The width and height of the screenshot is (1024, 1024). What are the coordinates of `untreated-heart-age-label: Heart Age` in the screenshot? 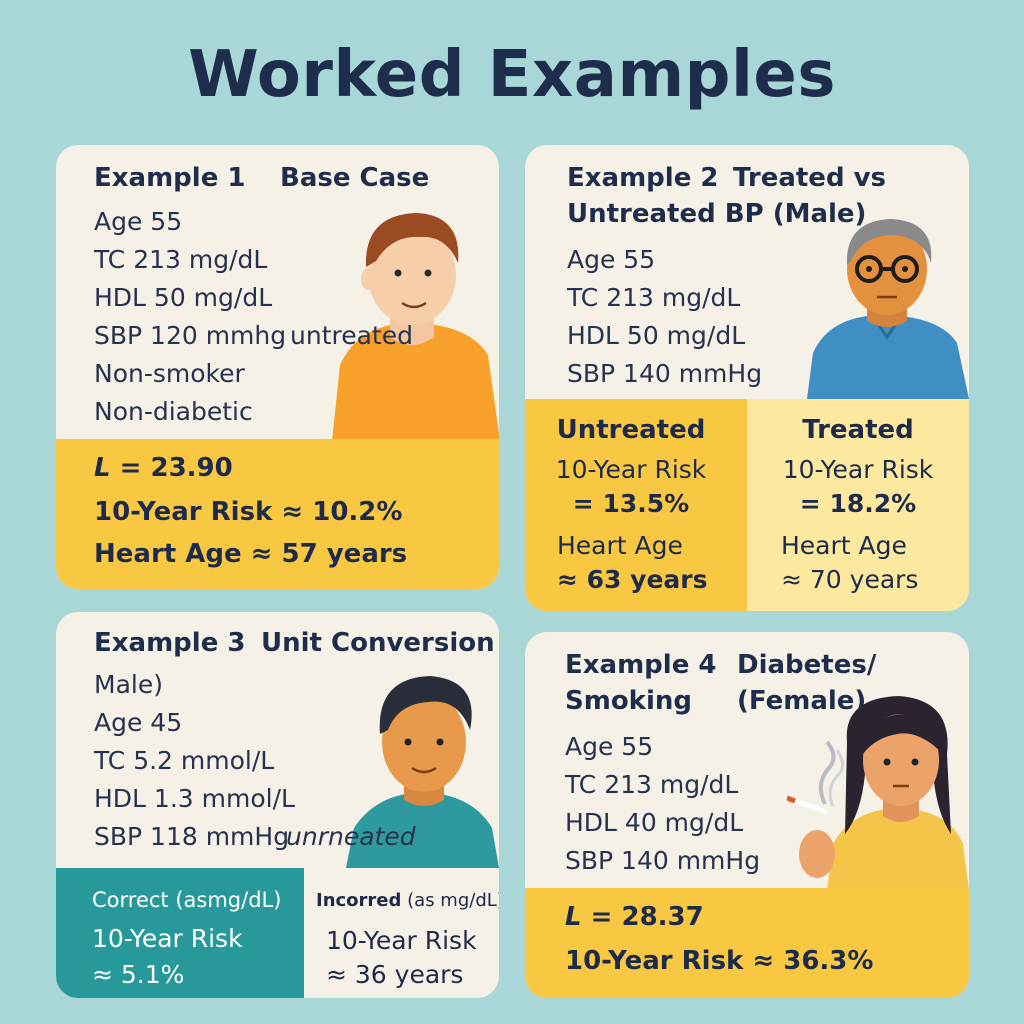 It's located at (620, 545).